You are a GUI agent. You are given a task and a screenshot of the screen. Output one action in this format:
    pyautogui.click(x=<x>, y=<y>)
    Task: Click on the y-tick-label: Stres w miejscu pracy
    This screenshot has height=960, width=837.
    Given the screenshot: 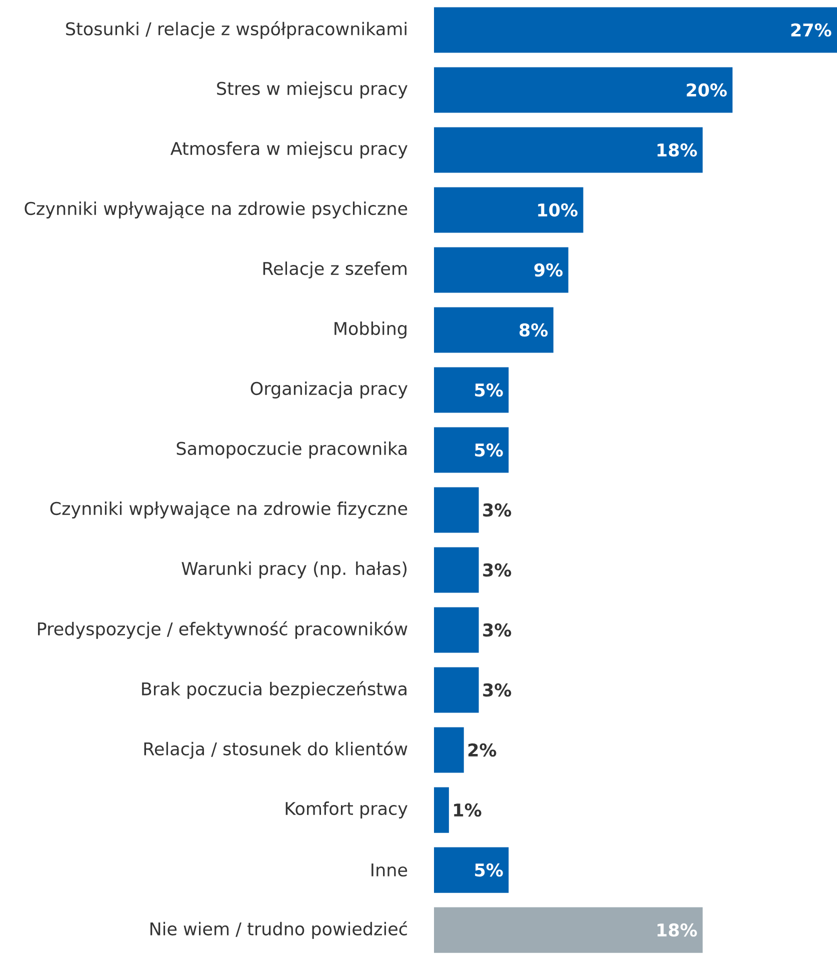 What is the action you would take?
    pyautogui.click(x=312, y=90)
    